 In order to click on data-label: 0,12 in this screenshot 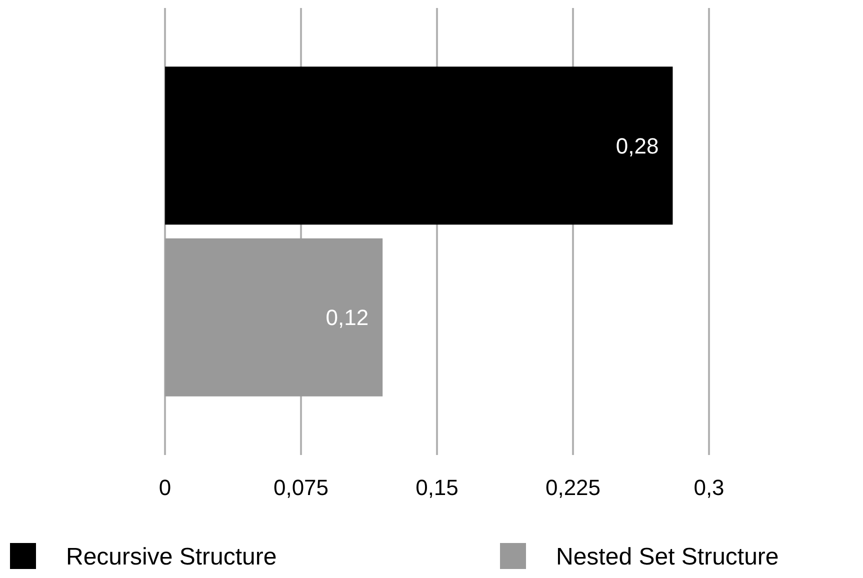, I will do `click(347, 317)`.